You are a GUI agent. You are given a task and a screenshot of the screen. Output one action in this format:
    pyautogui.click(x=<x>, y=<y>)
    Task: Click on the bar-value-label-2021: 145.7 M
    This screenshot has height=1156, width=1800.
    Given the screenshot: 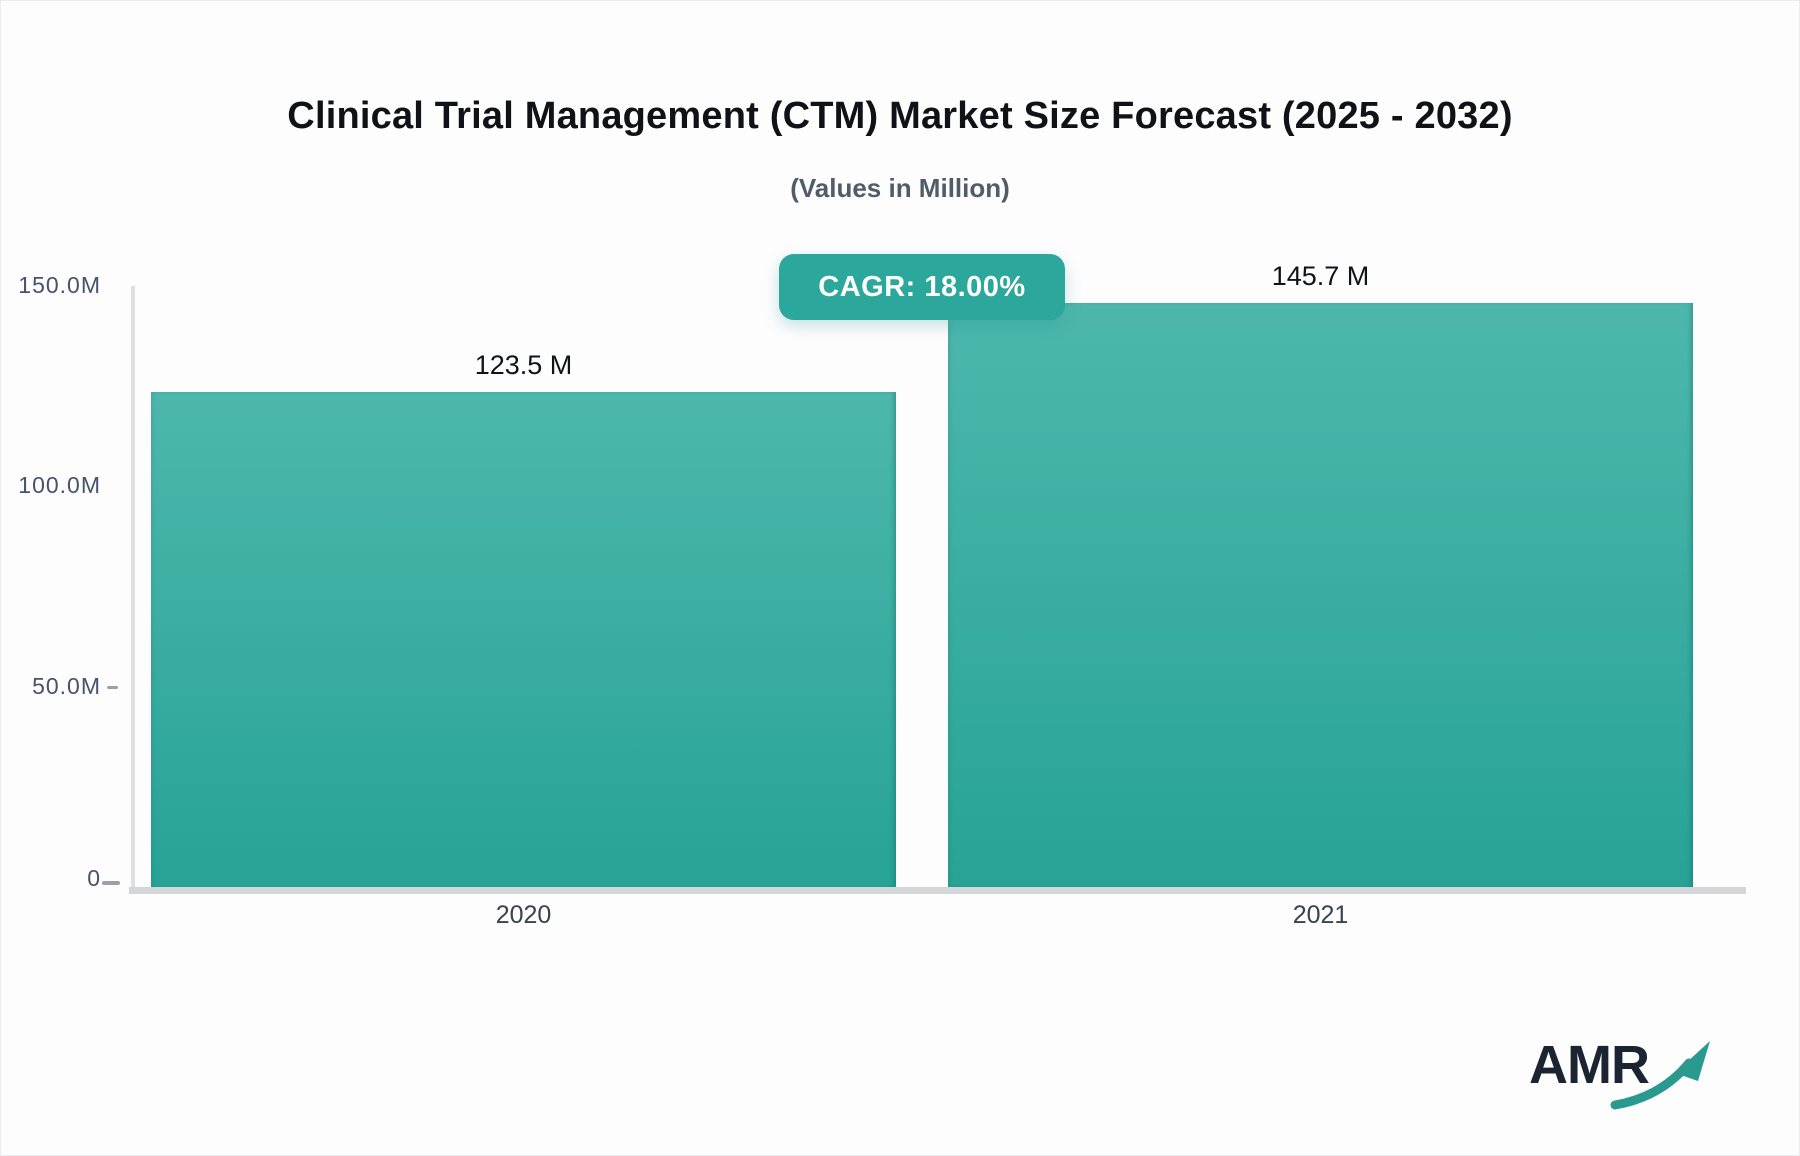 What is the action you would take?
    pyautogui.click(x=1320, y=276)
    